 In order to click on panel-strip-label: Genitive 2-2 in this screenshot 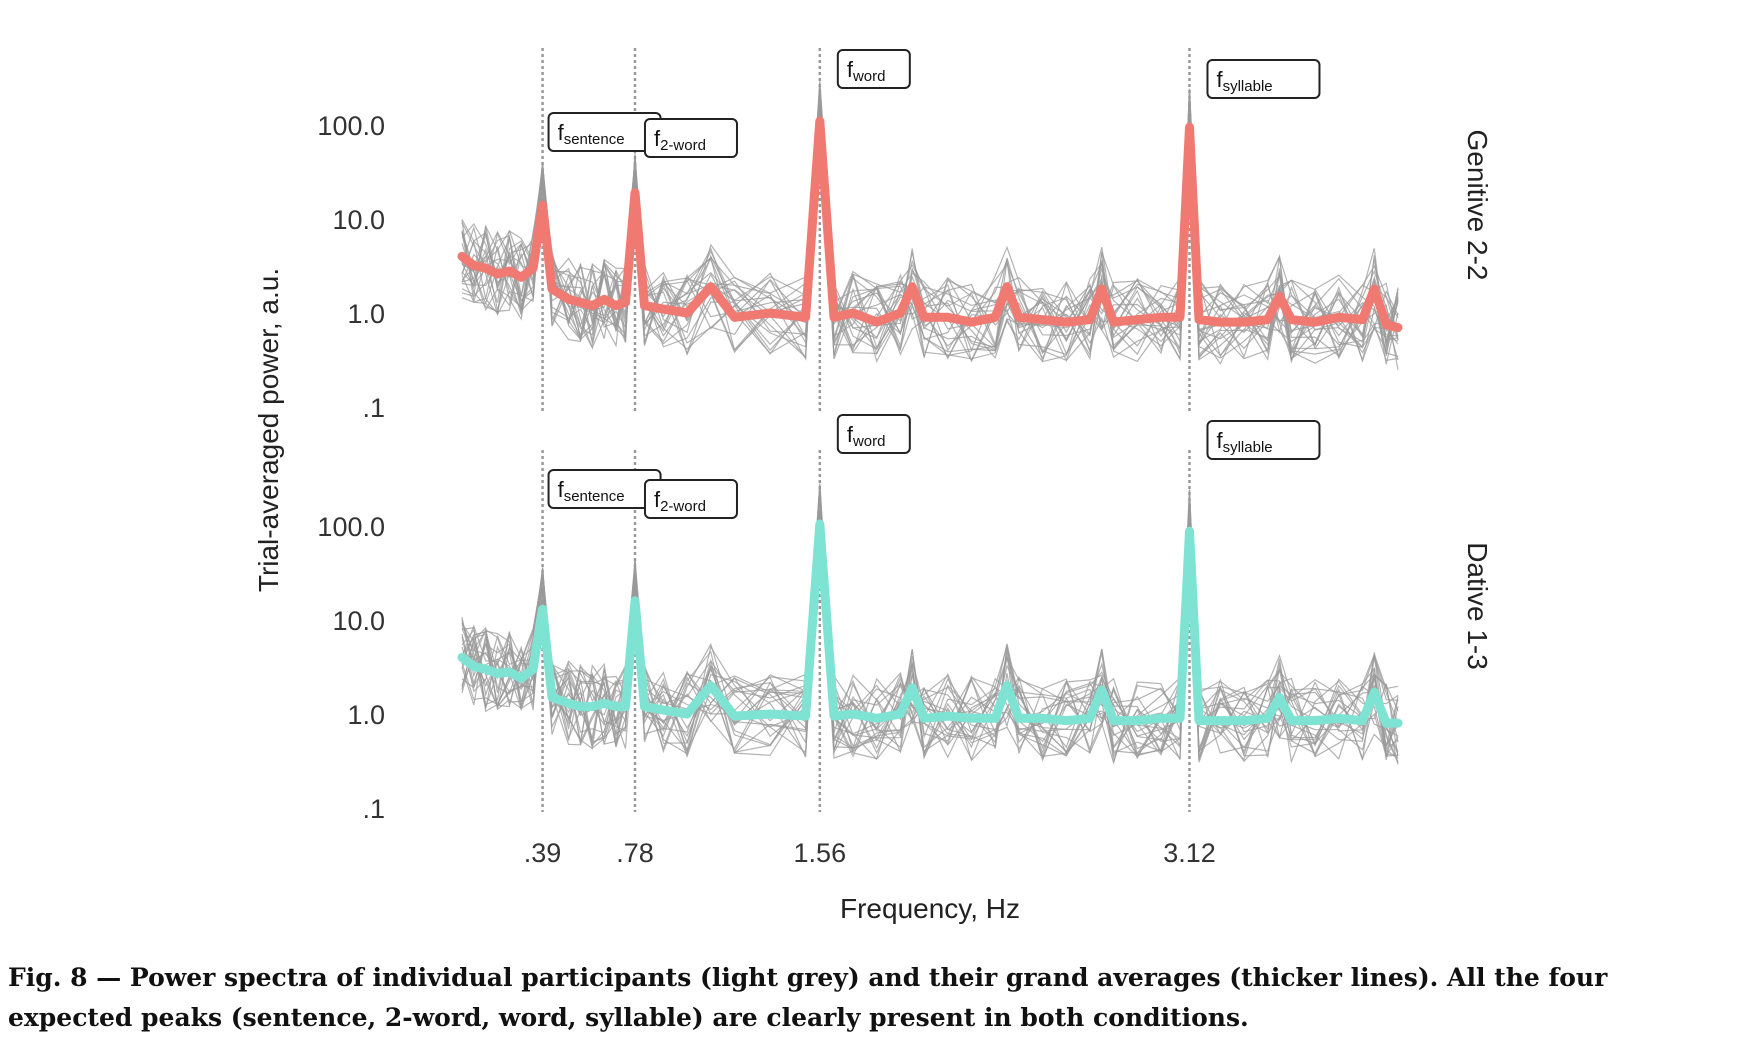, I will do `click(1477, 205)`.